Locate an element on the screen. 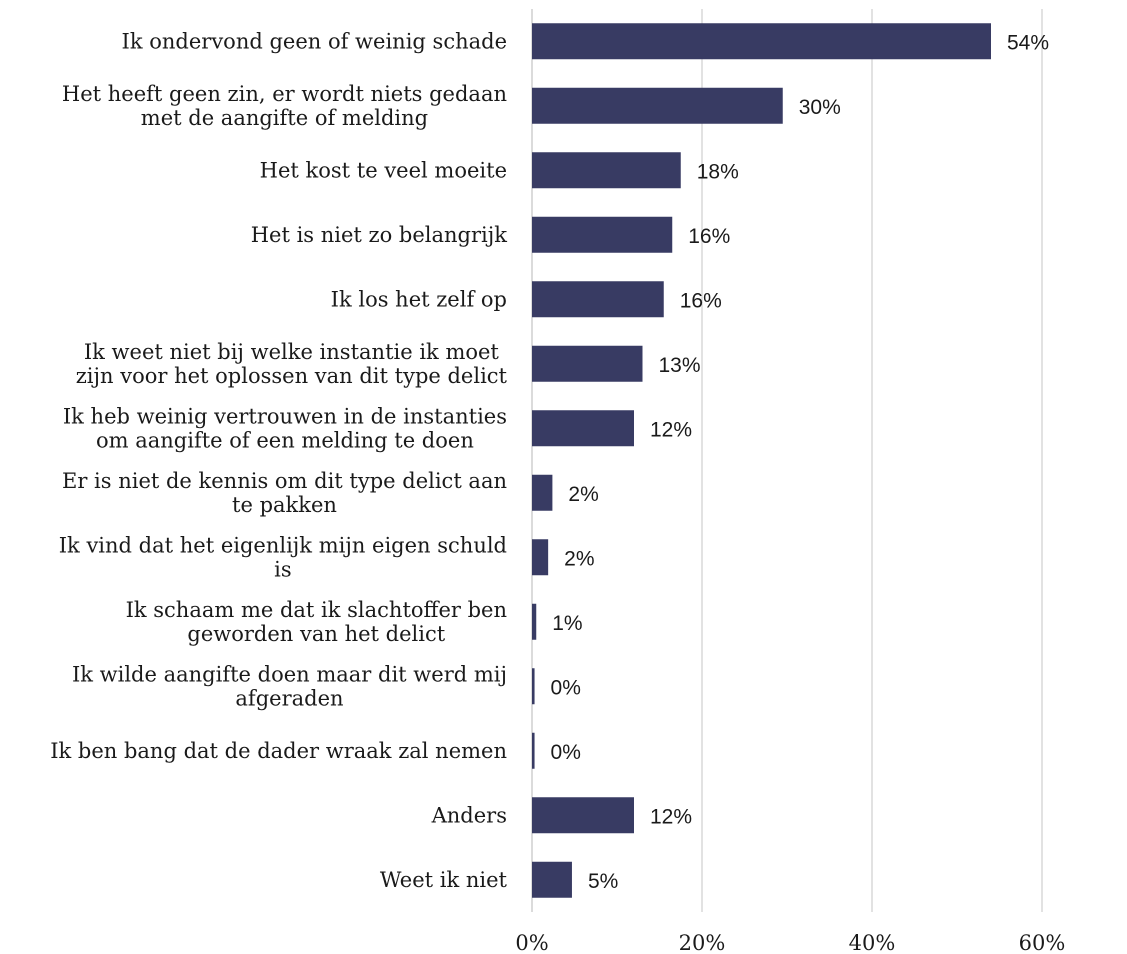  category-label-line: Ik los het zelf op is located at coordinates (419, 299).